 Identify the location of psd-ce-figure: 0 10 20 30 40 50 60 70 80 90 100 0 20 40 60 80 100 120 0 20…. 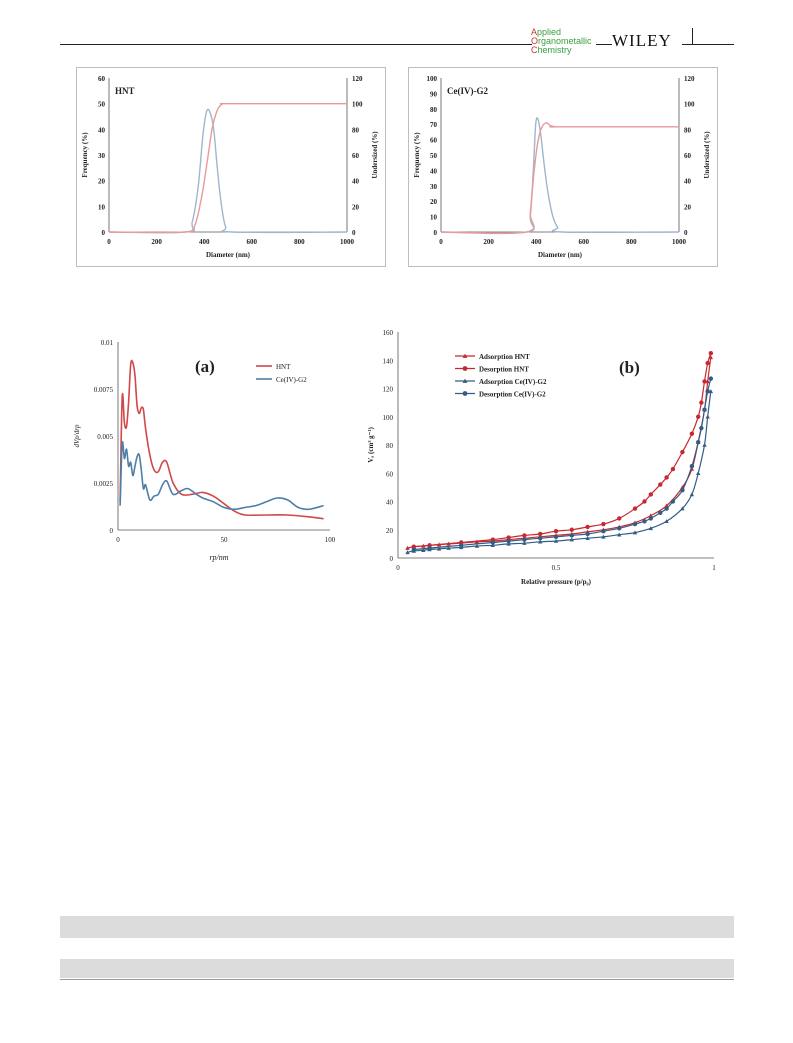
(563, 167).